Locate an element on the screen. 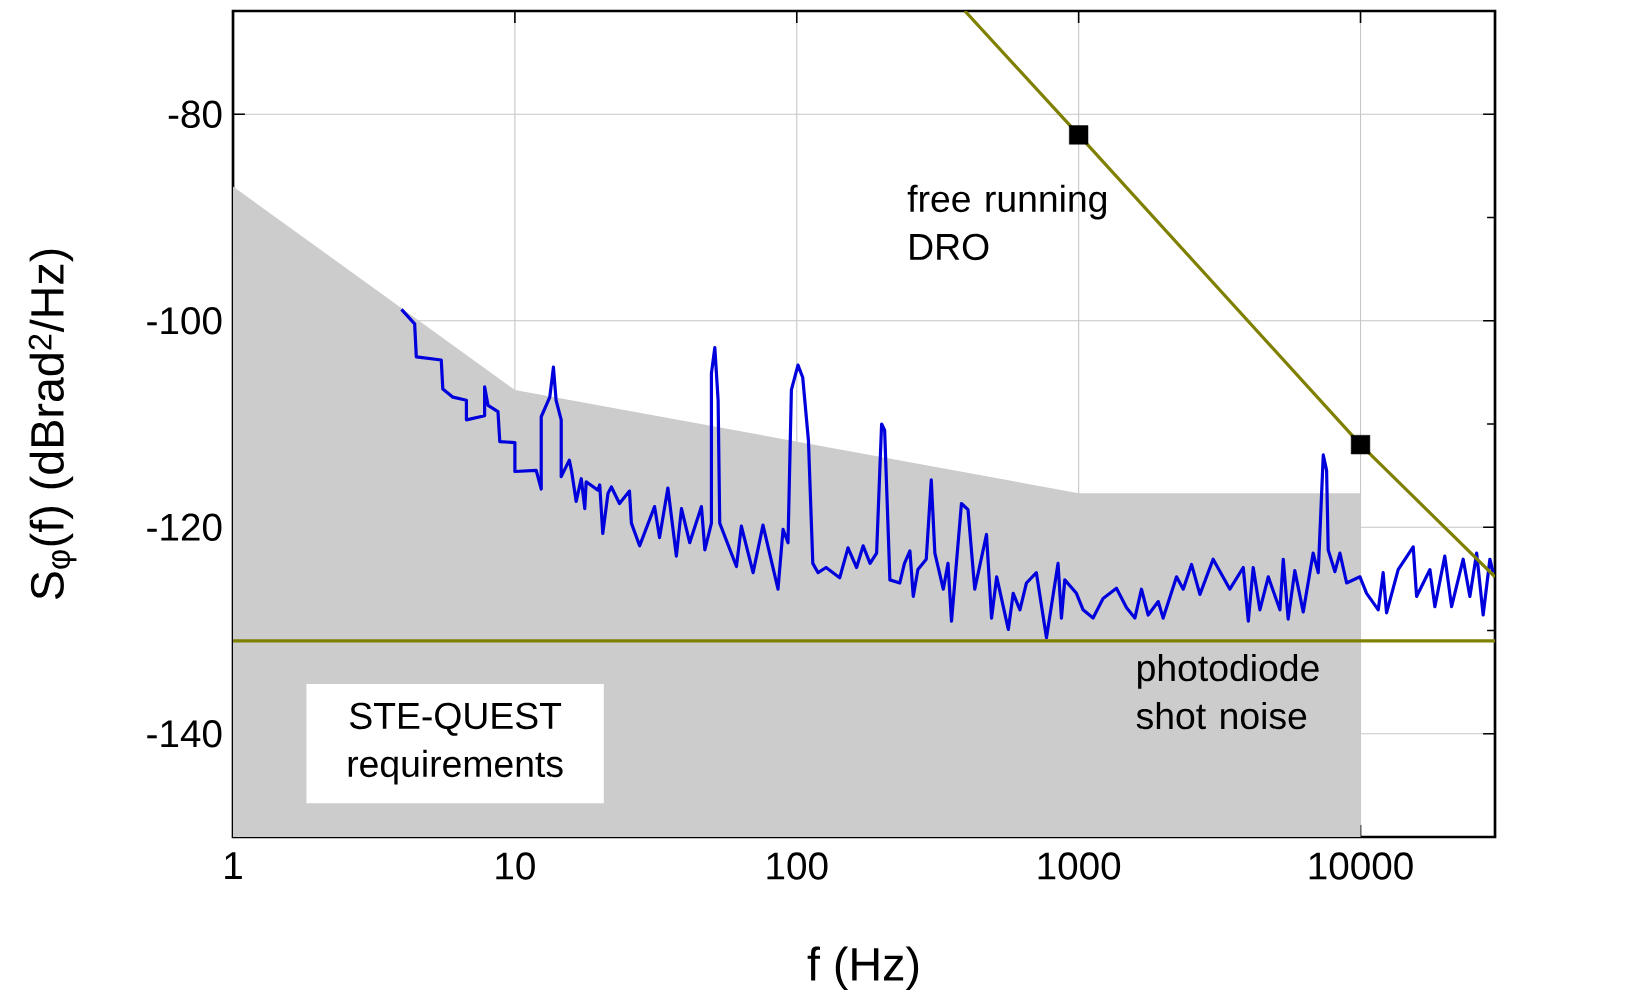 The width and height of the screenshot is (1641, 998). ref-line-label: photodiode shot noise is located at coordinates (1227, 691).